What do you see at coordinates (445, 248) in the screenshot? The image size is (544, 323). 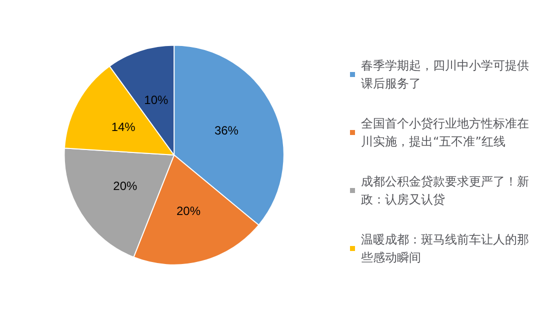 I see `legend-label: 温暖成都：斑马线前车让人的那些感动瞬间` at bounding box center [445, 248].